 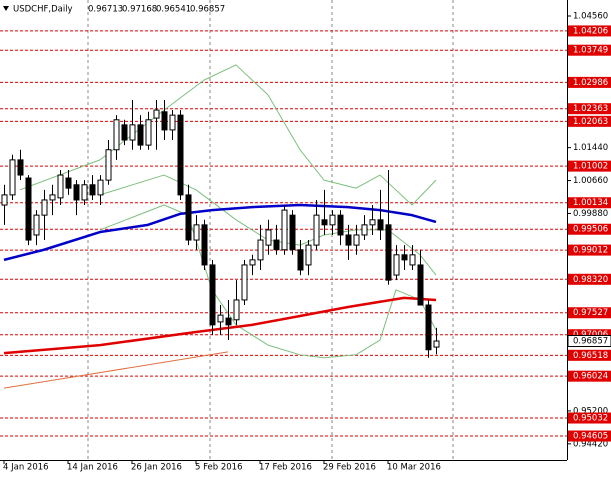 What do you see at coordinates (173, 10) in the screenshot?
I see `low-label: 0.96541` at bounding box center [173, 10].